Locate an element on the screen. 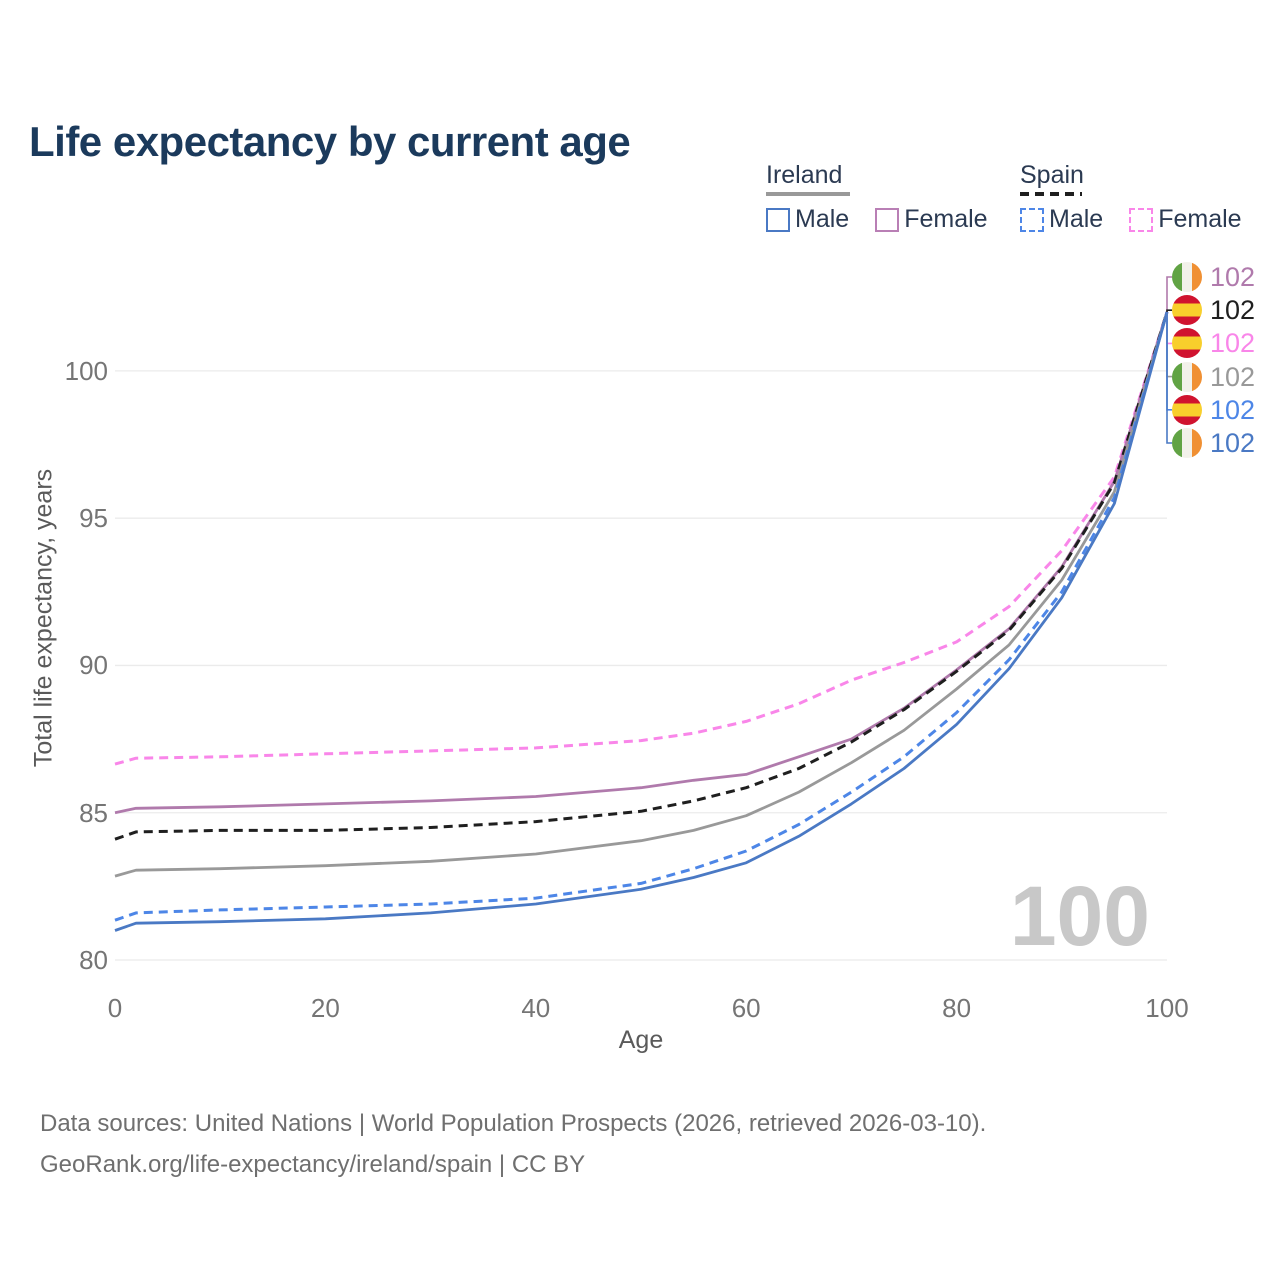  x-axis-title: Age is located at coordinates (641, 1040).